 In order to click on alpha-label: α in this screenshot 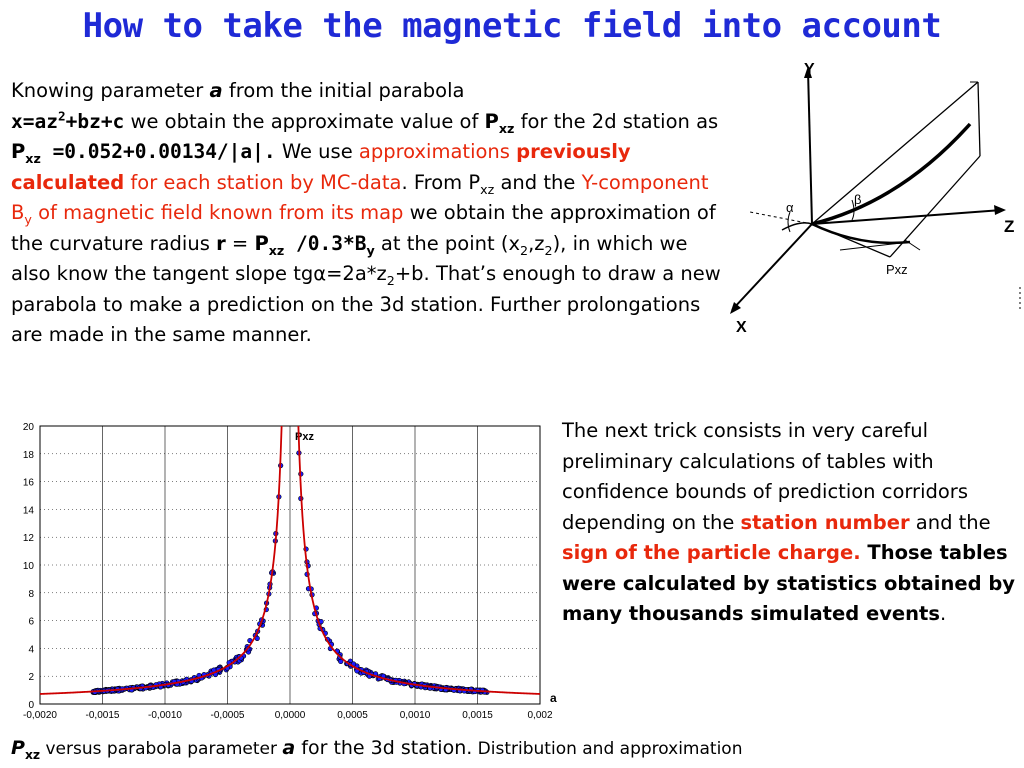, I will do `click(790, 207)`.